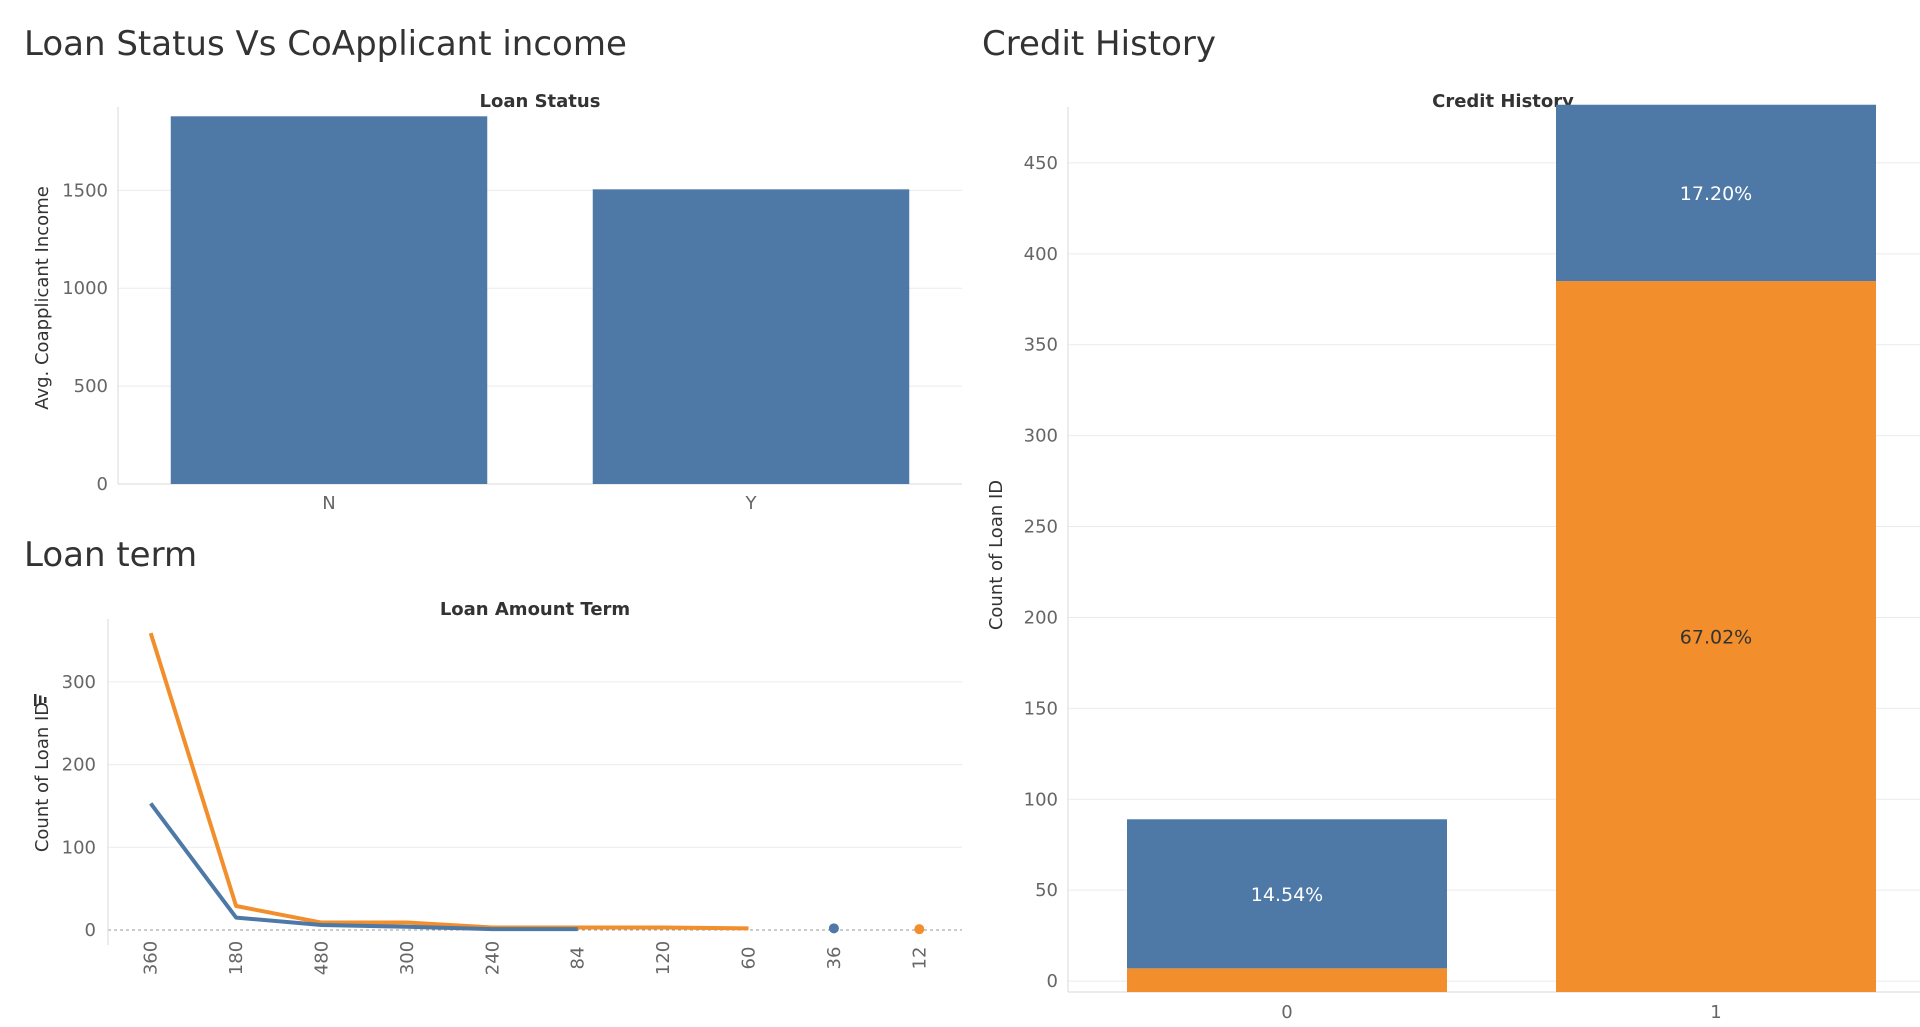 Image resolution: width=1920 pixels, height=1027 pixels. Describe the element at coordinates (407, 958) in the screenshot. I see `x-tick-label: 300` at that location.